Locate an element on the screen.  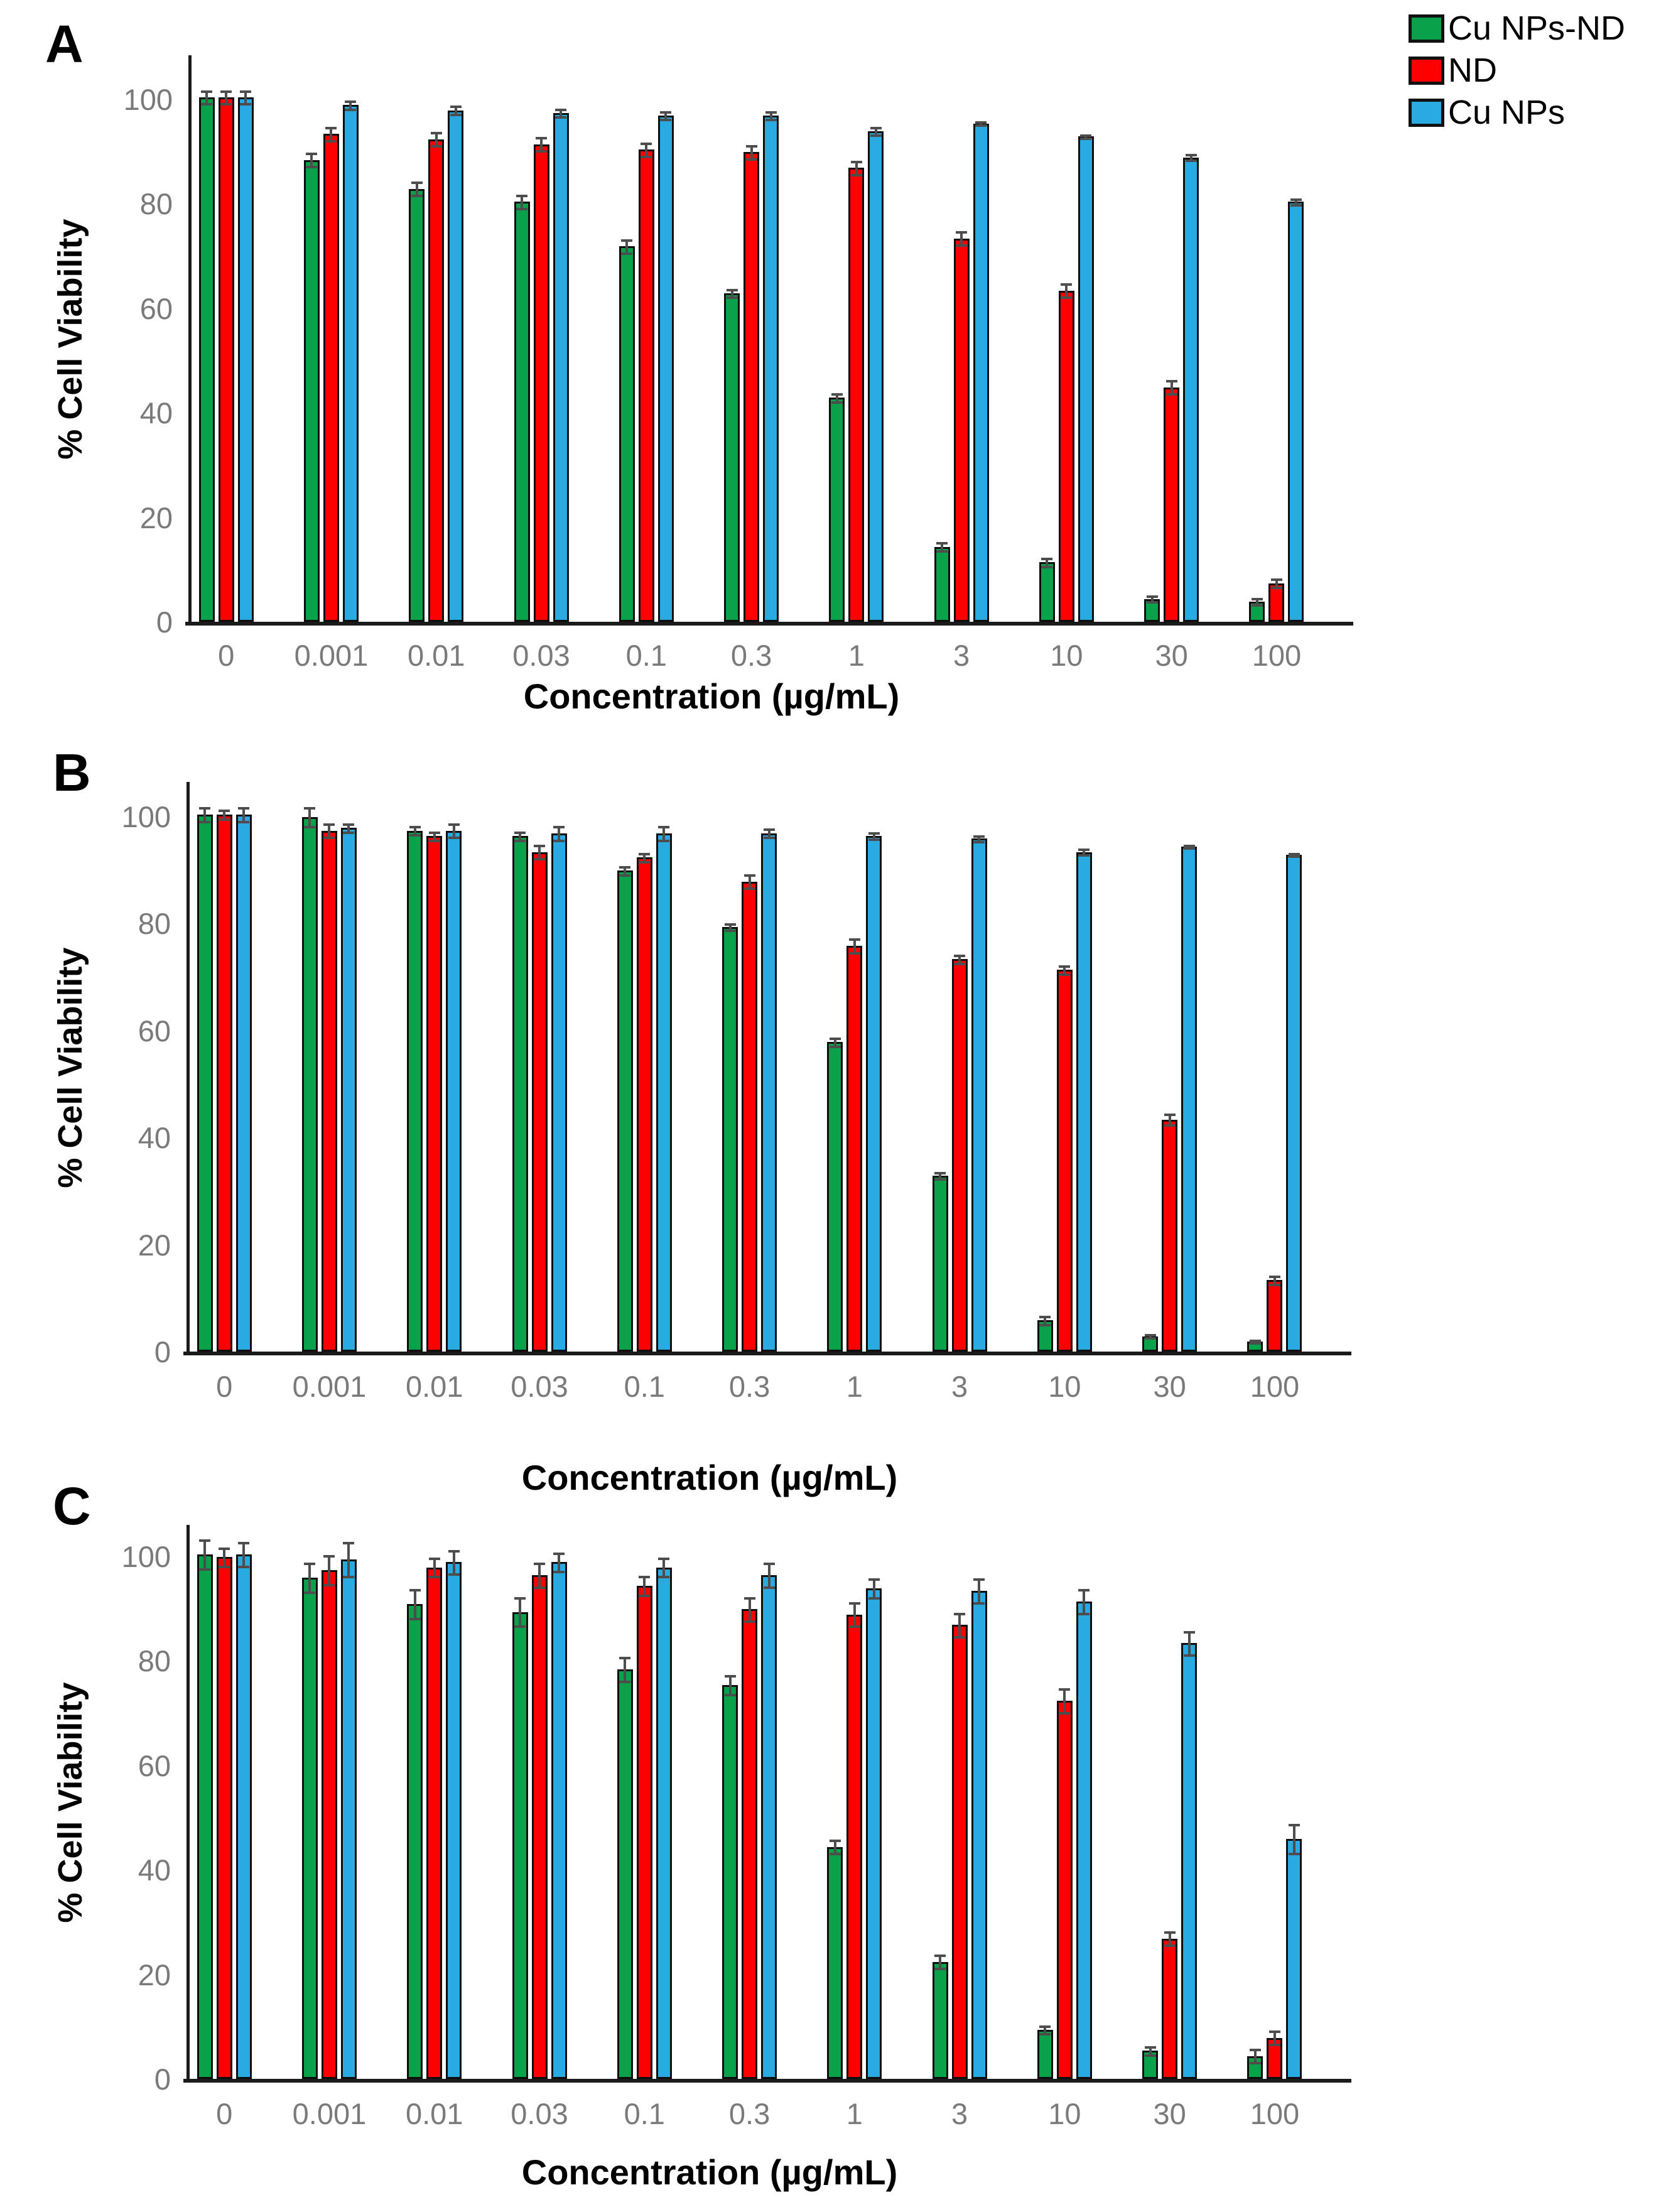
chart-legend: Cu NPs-ND ND Cu NPs is located at coordinates (1517, 75).